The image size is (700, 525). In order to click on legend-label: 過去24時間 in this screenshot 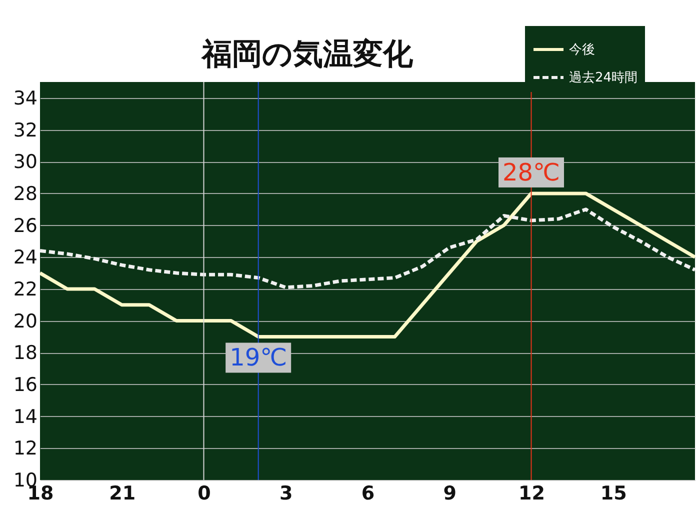, I will do `click(603, 78)`.